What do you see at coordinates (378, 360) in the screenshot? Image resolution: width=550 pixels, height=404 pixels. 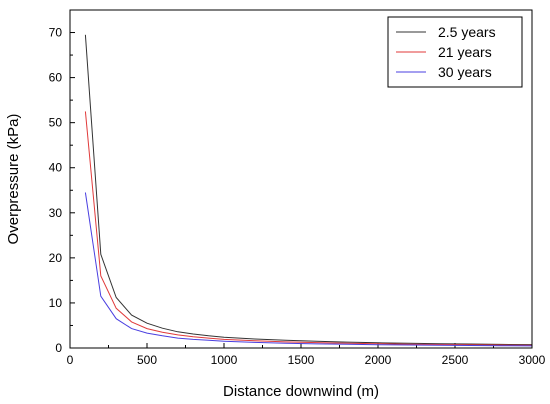 I see `x-tick-label: 2000` at bounding box center [378, 360].